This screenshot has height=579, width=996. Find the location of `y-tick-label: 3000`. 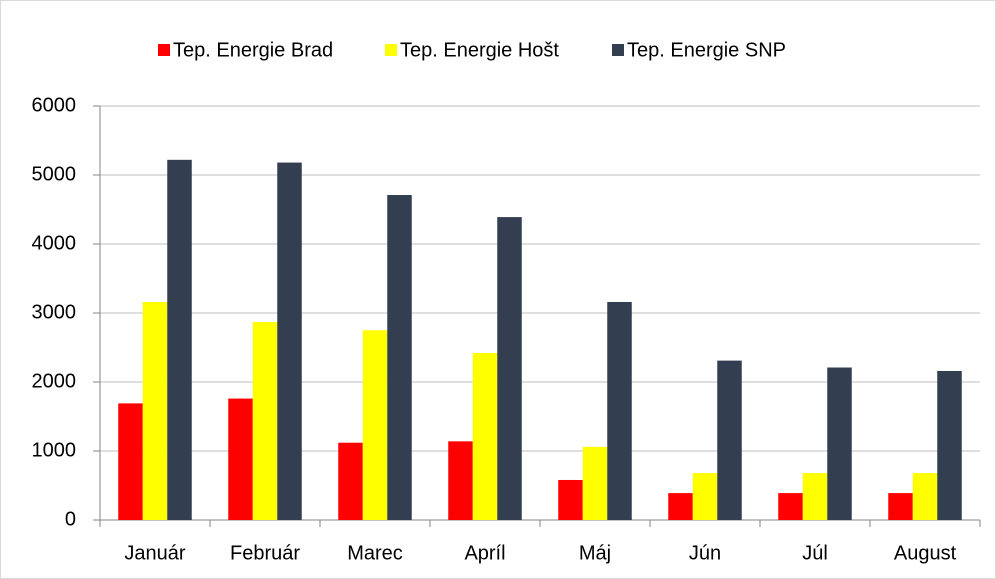

y-tick-label: 3000 is located at coordinates (54, 312).